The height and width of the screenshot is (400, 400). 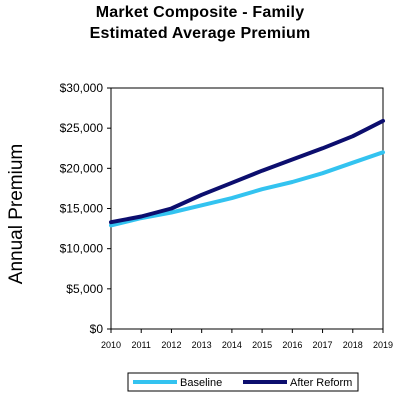 What do you see at coordinates (82, 209) in the screenshot?
I see `y-tick-label: $15,000` at bounding box center [82, 209].